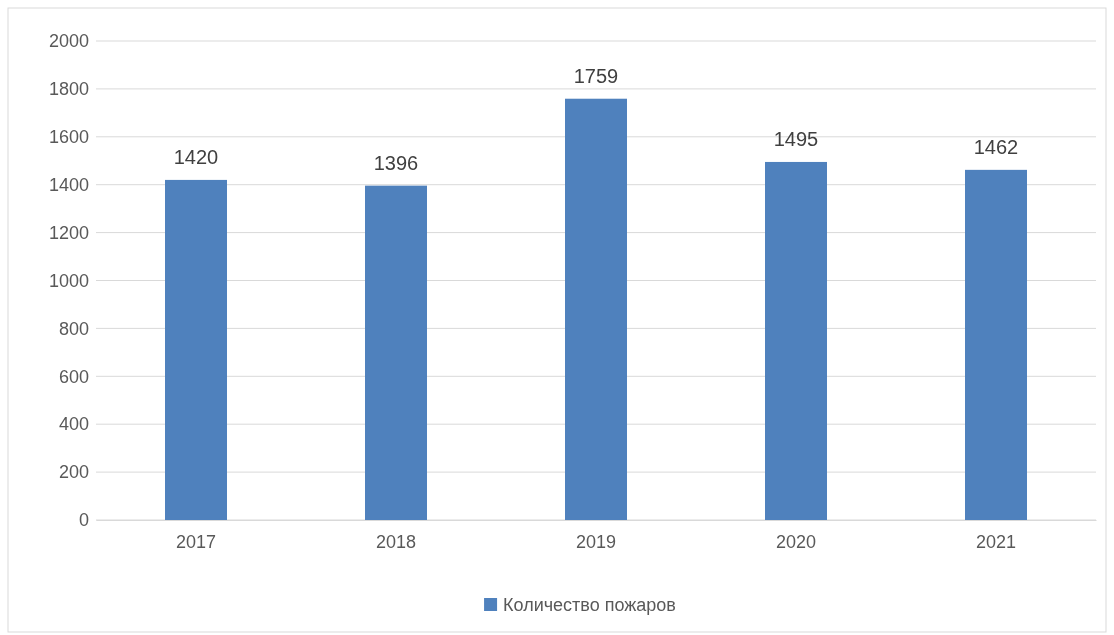  Describe the element at coordinates (73, 424) in the screenshot. I see `y-tick-label: 400` at that location.